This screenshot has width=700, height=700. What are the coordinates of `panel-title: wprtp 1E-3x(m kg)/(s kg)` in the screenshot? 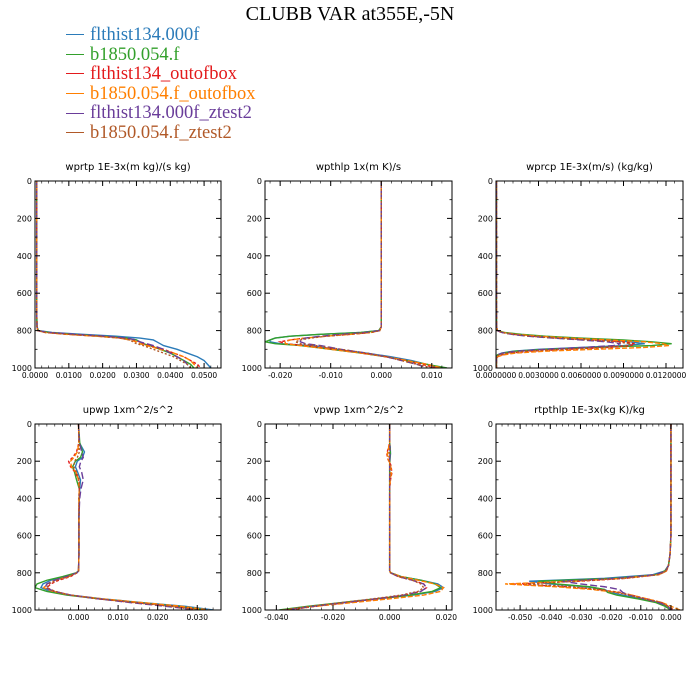 It's located at (127, 167).